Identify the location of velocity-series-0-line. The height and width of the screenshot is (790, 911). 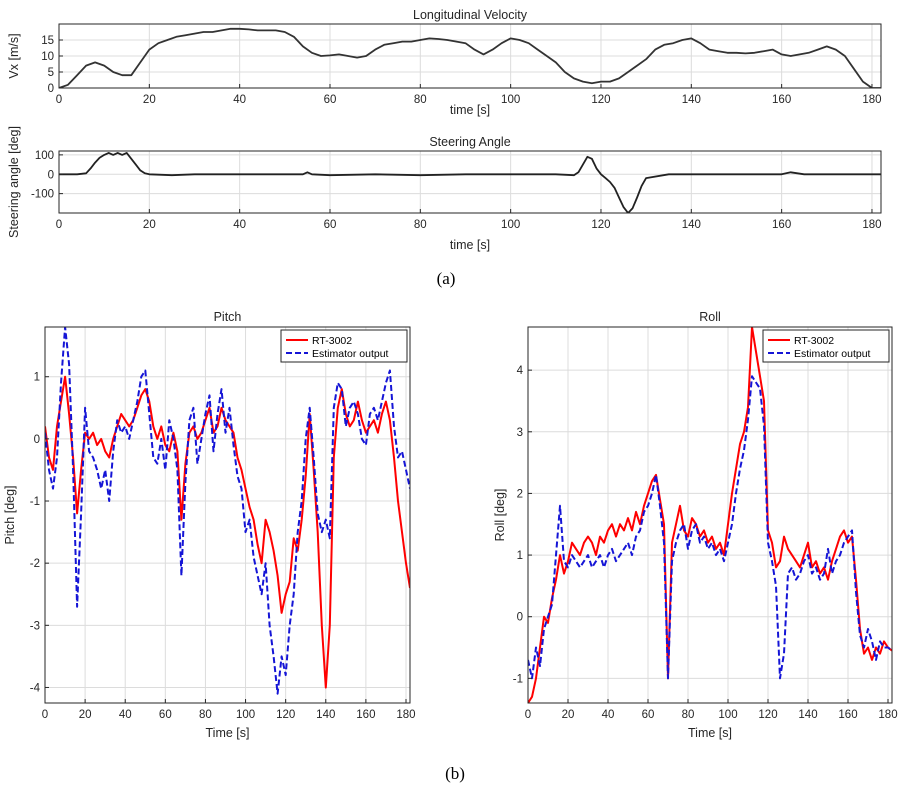
(470, 57).